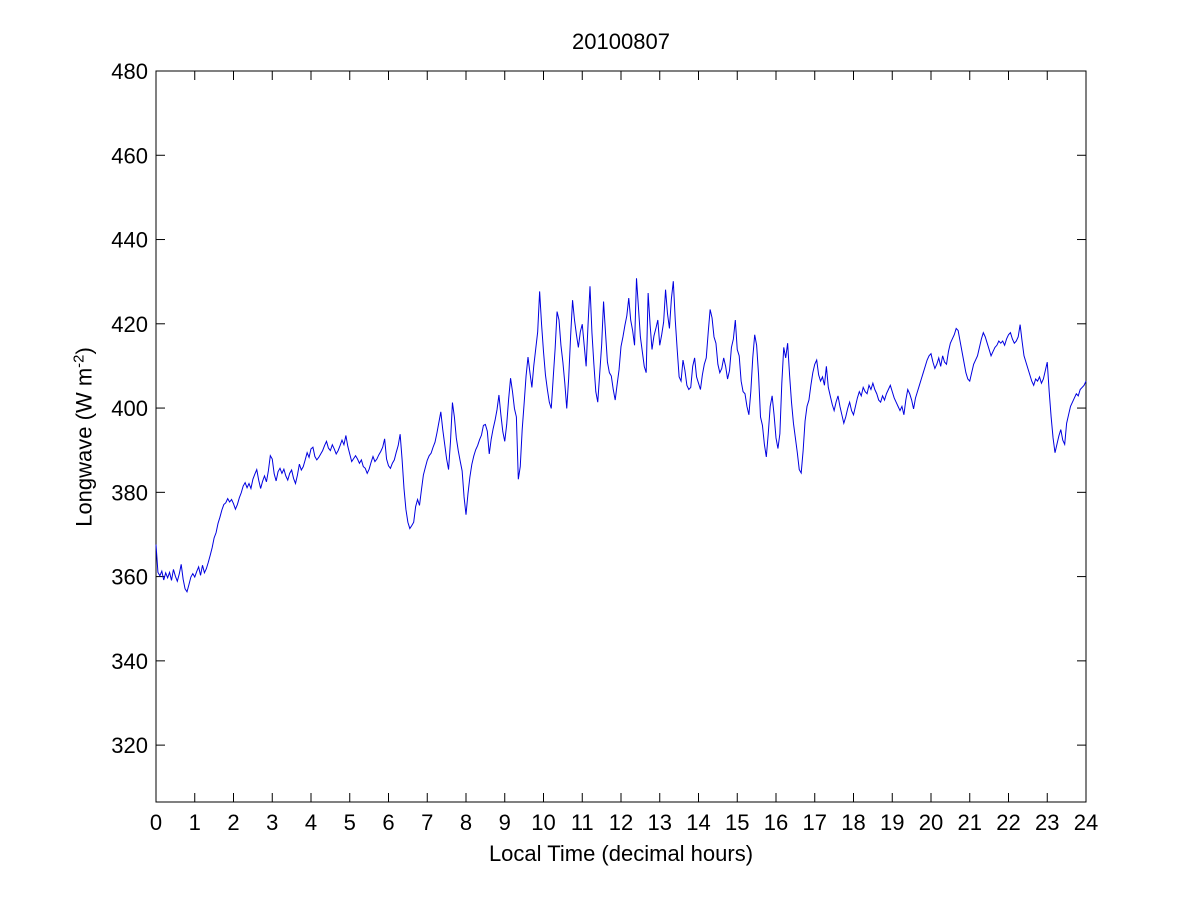  What do you see at coordinates (853, 822) in the screenshot?
I see `x-tick-label: 18` at bounding box center [853, 822].